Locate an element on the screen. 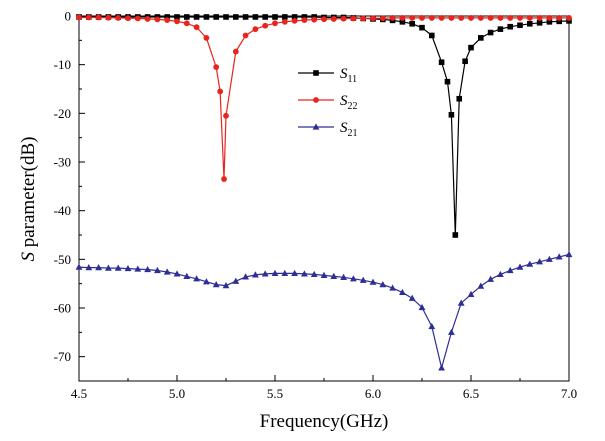 The image size is (605, 441). x-tick-label: 5.0 is located at coordinates (177, 393).